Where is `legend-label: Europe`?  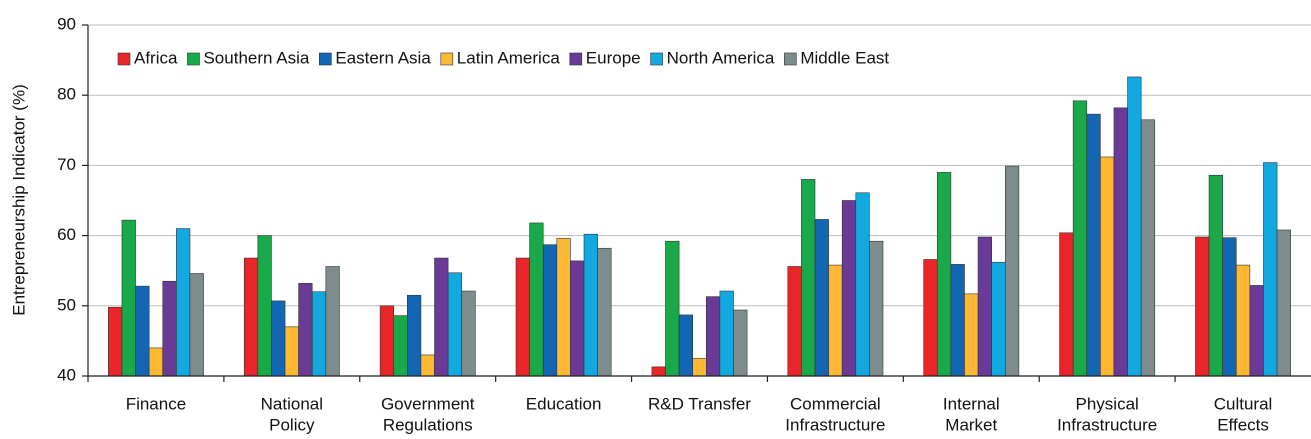
legend-label: Europe is located at coordinates (613, 57).